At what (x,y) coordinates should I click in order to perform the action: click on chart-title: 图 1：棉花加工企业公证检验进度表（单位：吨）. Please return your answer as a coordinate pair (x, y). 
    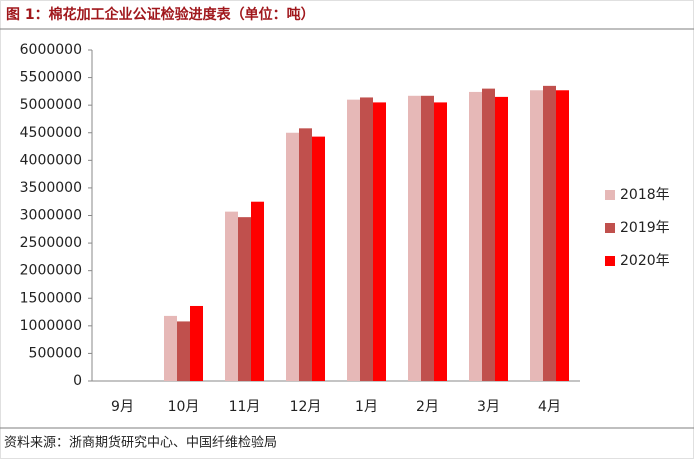
    Looking at the image, I should click on (160, 14).